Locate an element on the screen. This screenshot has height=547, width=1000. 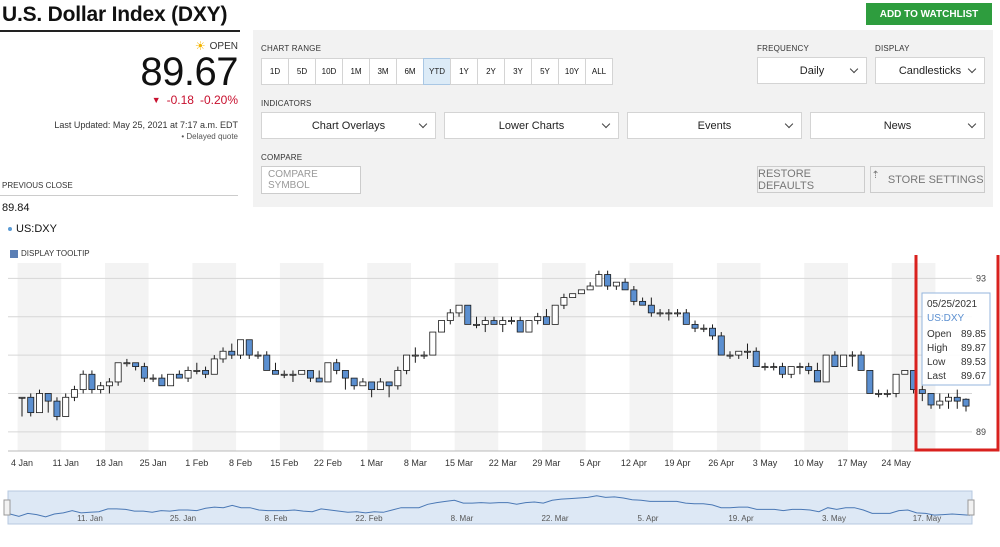
week-band is located at coordinates (520, 357).